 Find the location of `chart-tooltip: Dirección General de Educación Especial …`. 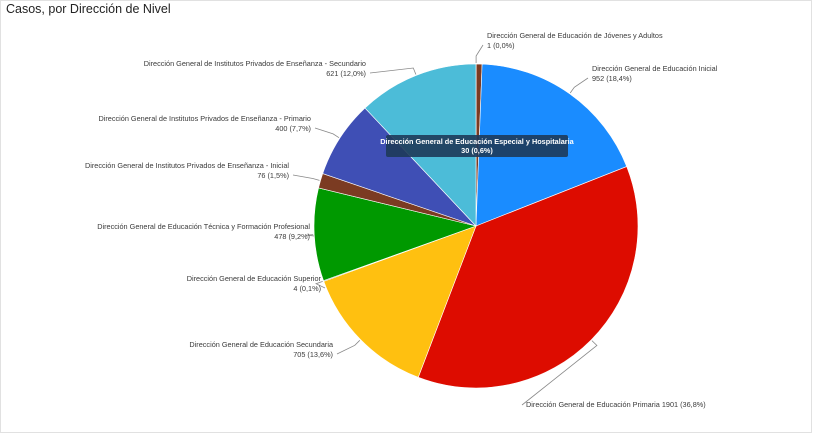

chart-tooltip: Dirección General de Educación Especial … is located at coordinates (477, 146).